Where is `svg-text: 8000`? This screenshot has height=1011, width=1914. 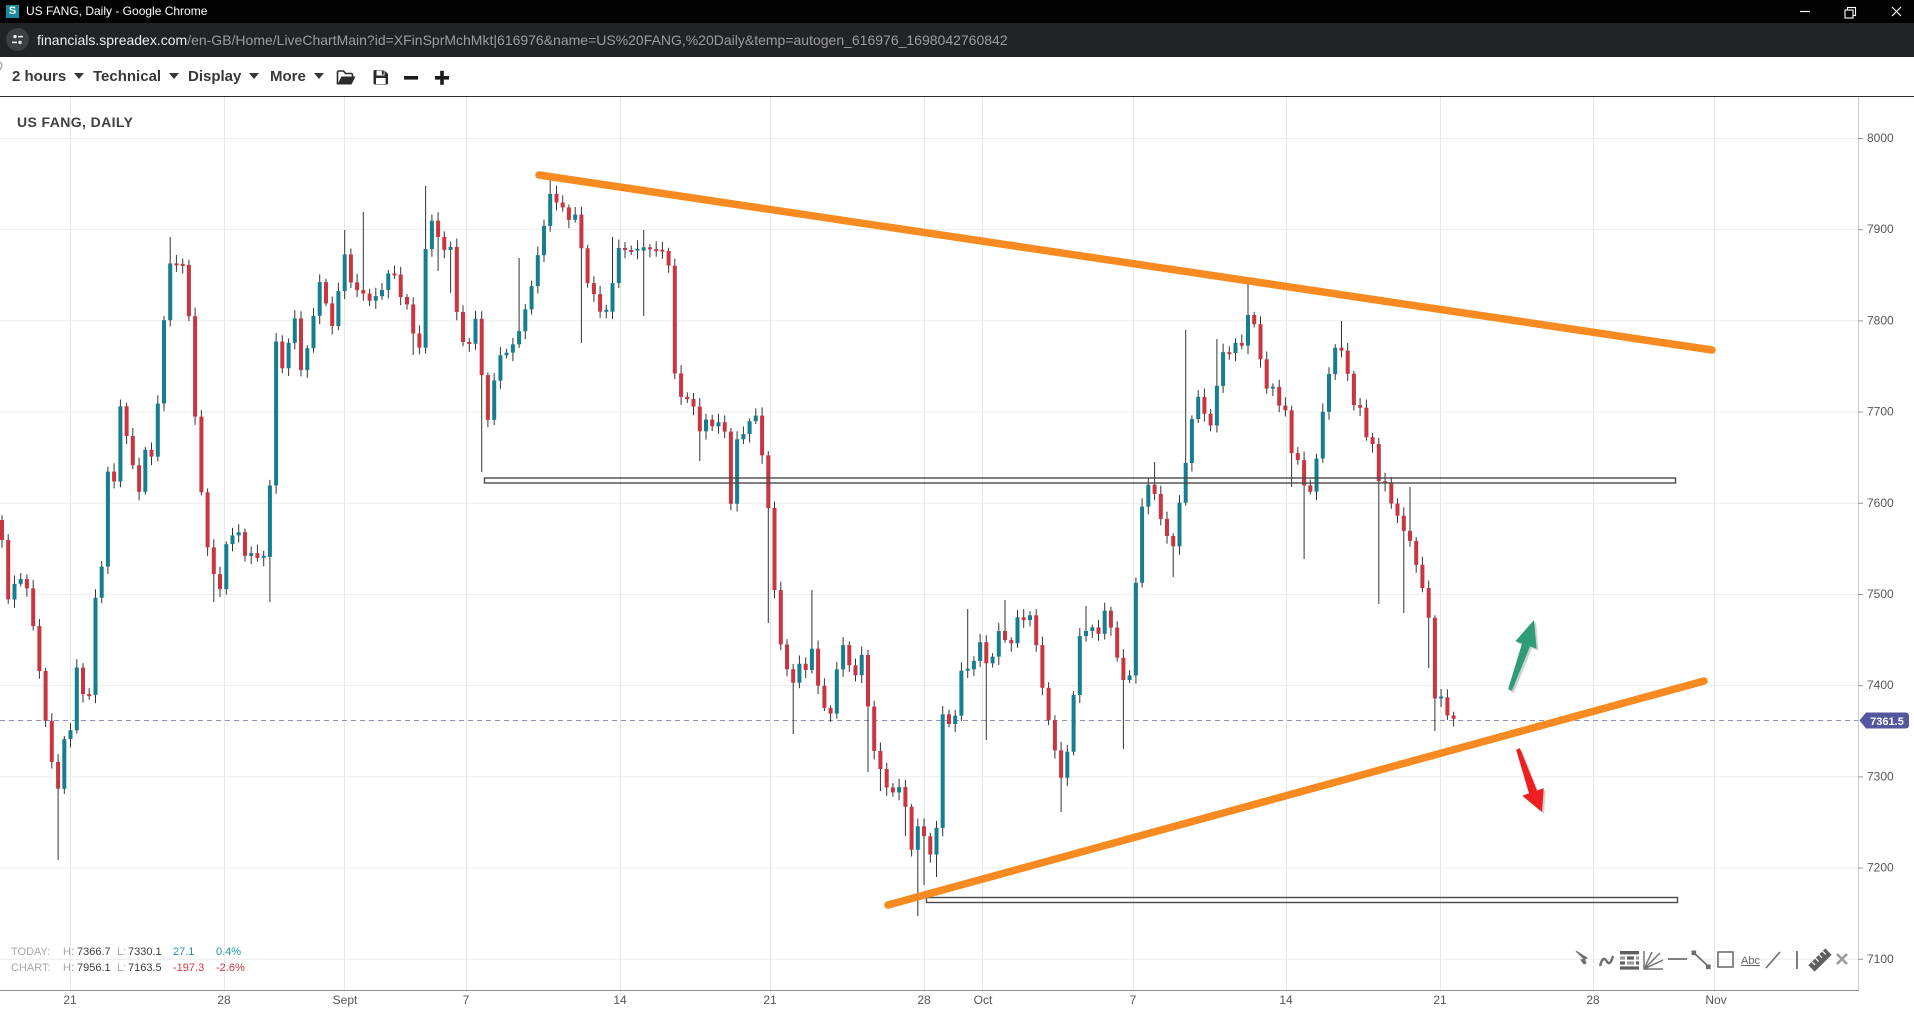 svg-text: 8000 is located at coordinates (1880, 138).